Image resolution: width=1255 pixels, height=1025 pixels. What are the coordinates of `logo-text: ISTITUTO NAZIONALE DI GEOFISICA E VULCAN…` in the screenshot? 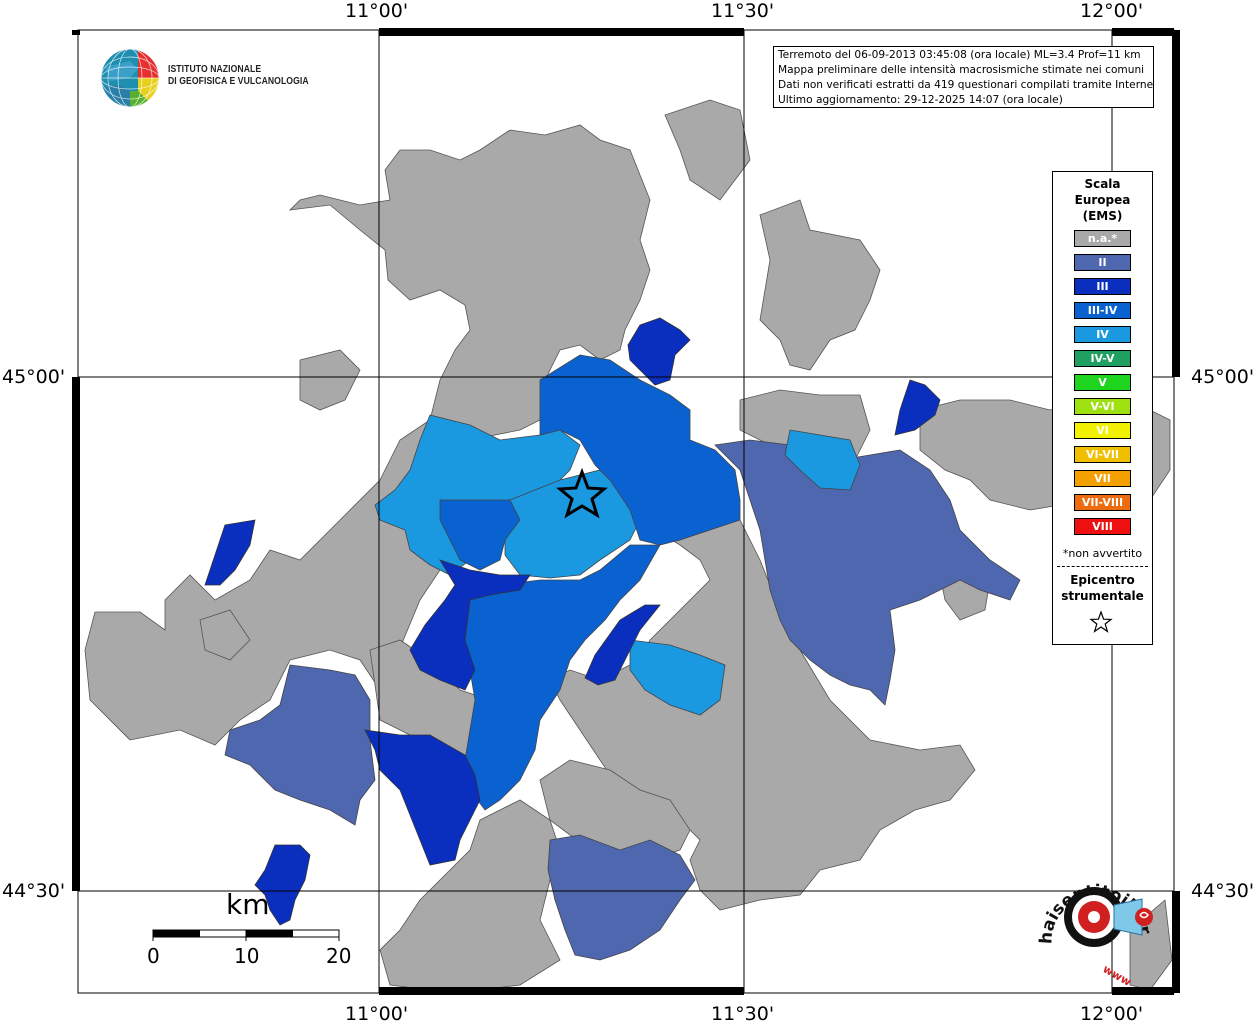 It's located at (238, 75).